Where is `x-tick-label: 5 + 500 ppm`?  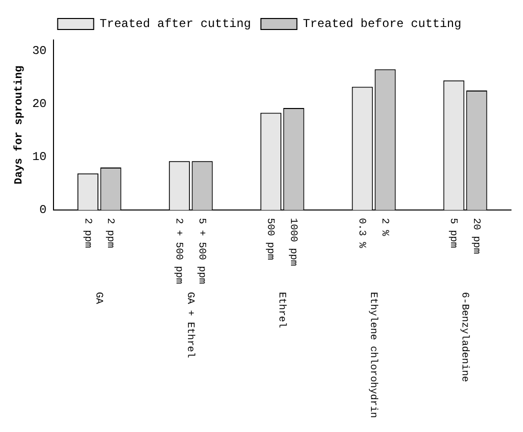 x-tick-label: 5 + 500 ppm is located at coordinates (201, 251).